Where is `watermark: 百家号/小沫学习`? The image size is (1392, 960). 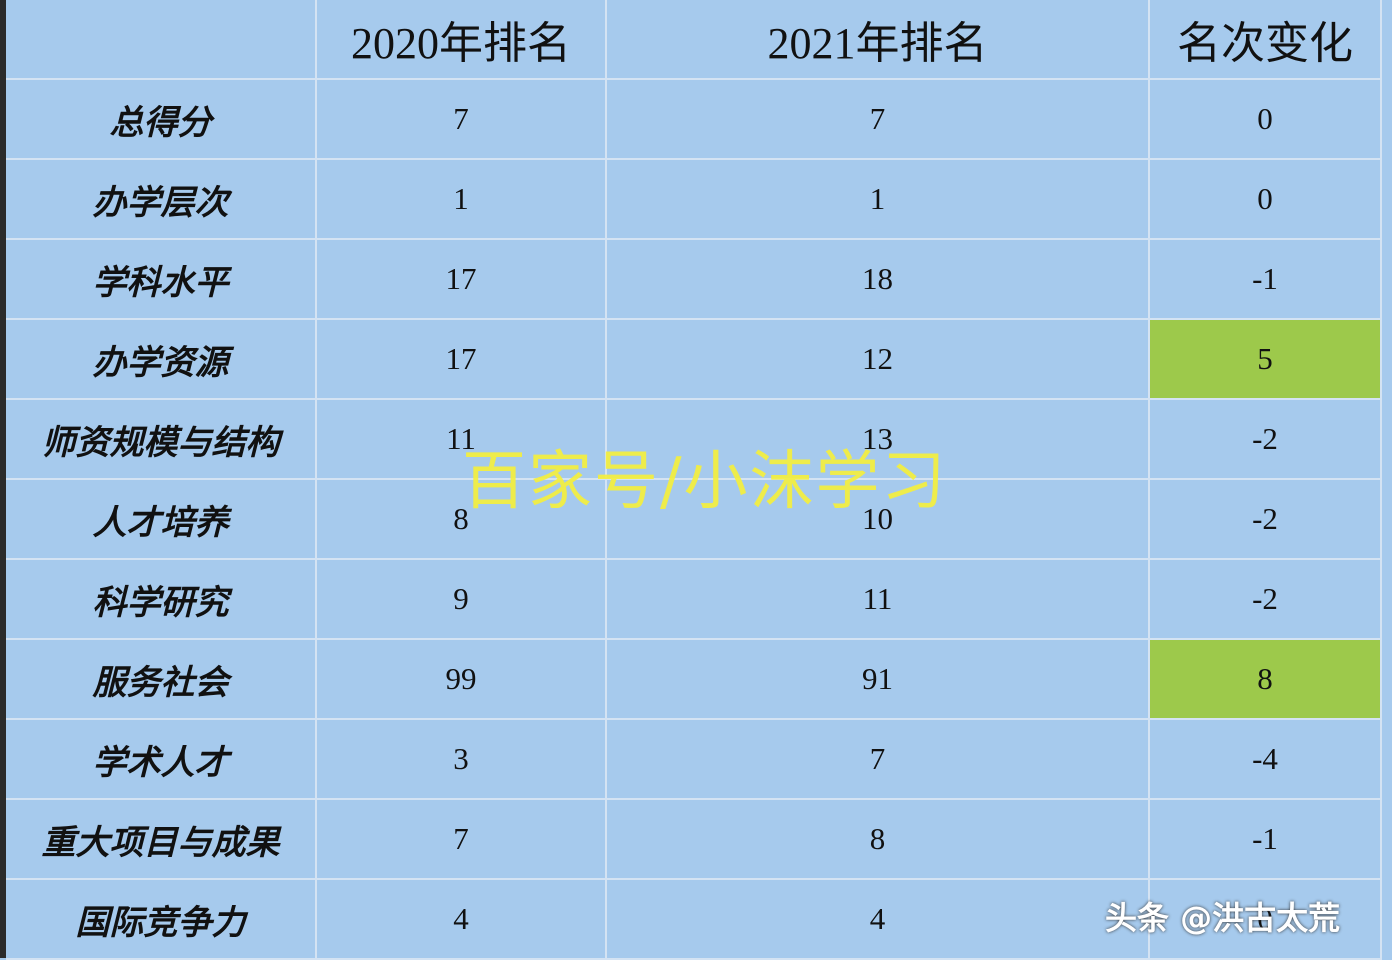
watermark: 百家号/小沫学习 is located at coordinates (705, 482).